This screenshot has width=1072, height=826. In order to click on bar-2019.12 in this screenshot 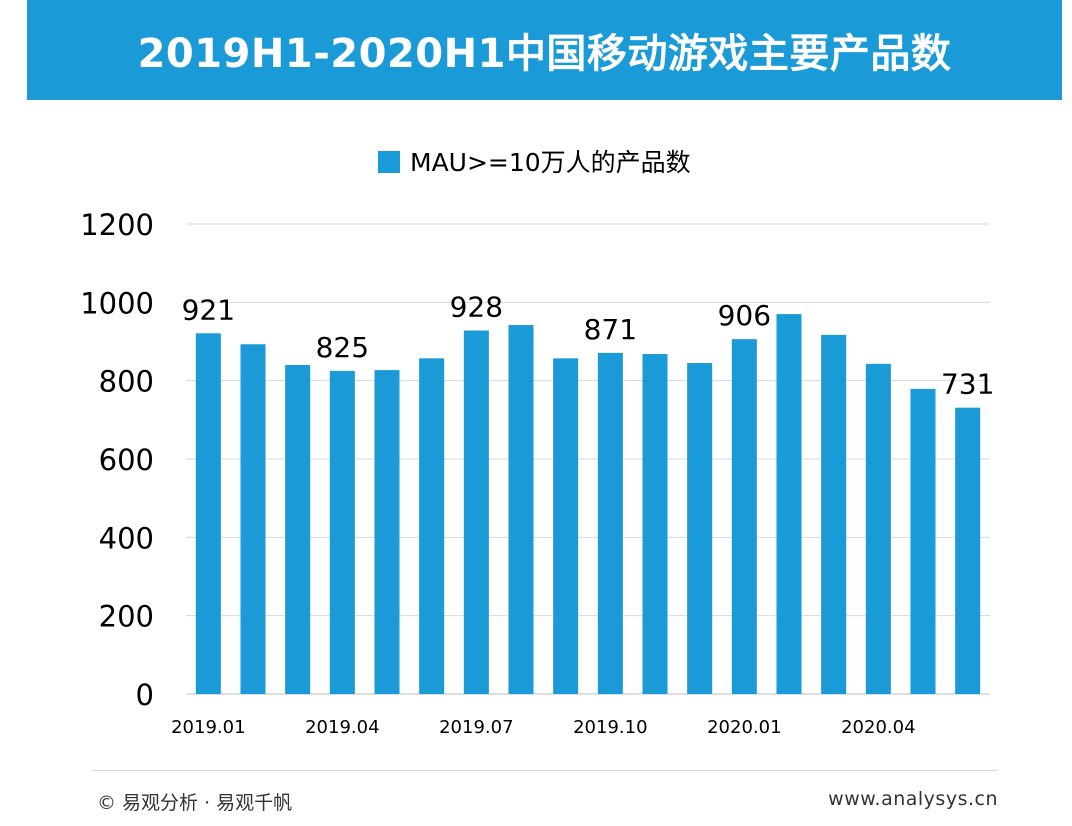, I will do `click(700, 528)`.